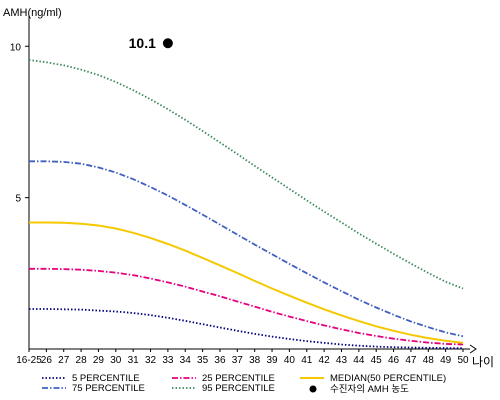 This screenshot has height=400, width=500. What do you see at coordinates (47, 360) in the screenshot?
I see `x-tick-label: 26` at bounding box center [47, 360].